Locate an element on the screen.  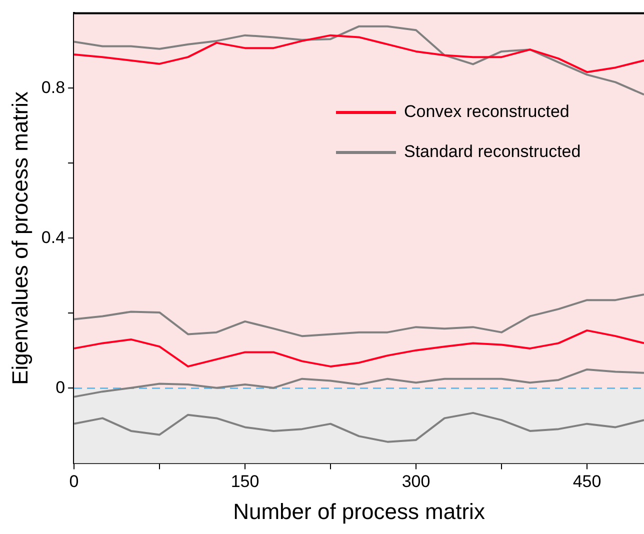
y-tick-label: 0 is located at coordinates (61, 387).